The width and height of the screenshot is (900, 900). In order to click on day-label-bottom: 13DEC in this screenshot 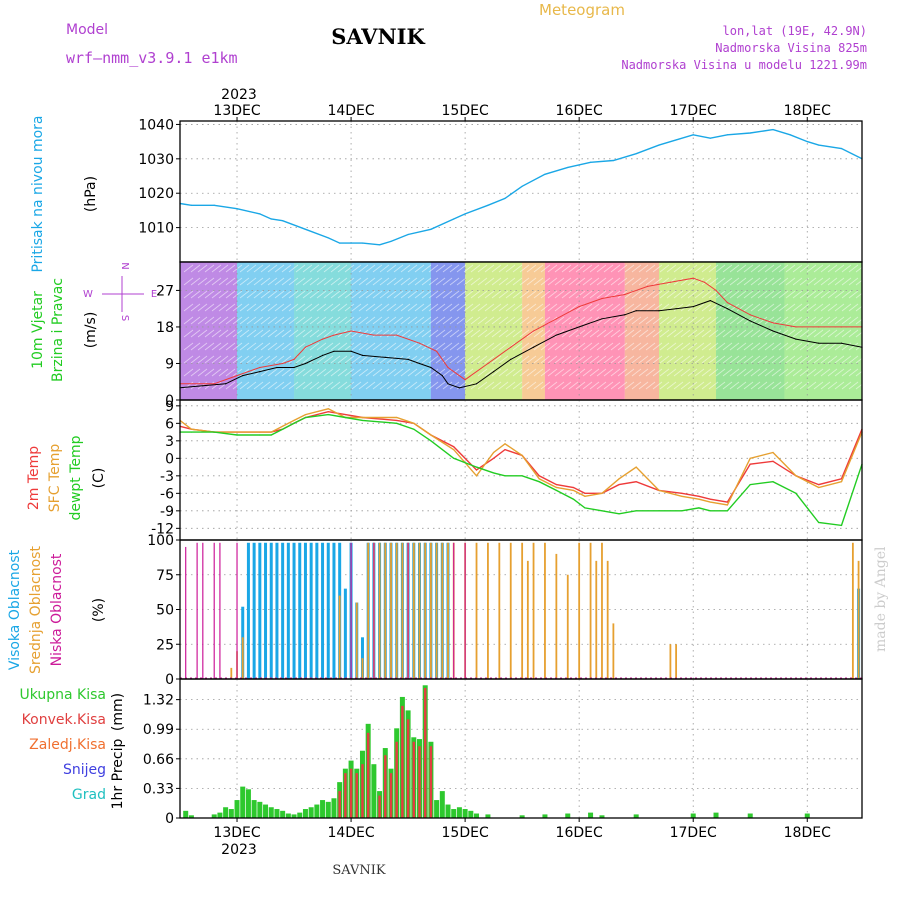, I will do `click(236, 833)`.